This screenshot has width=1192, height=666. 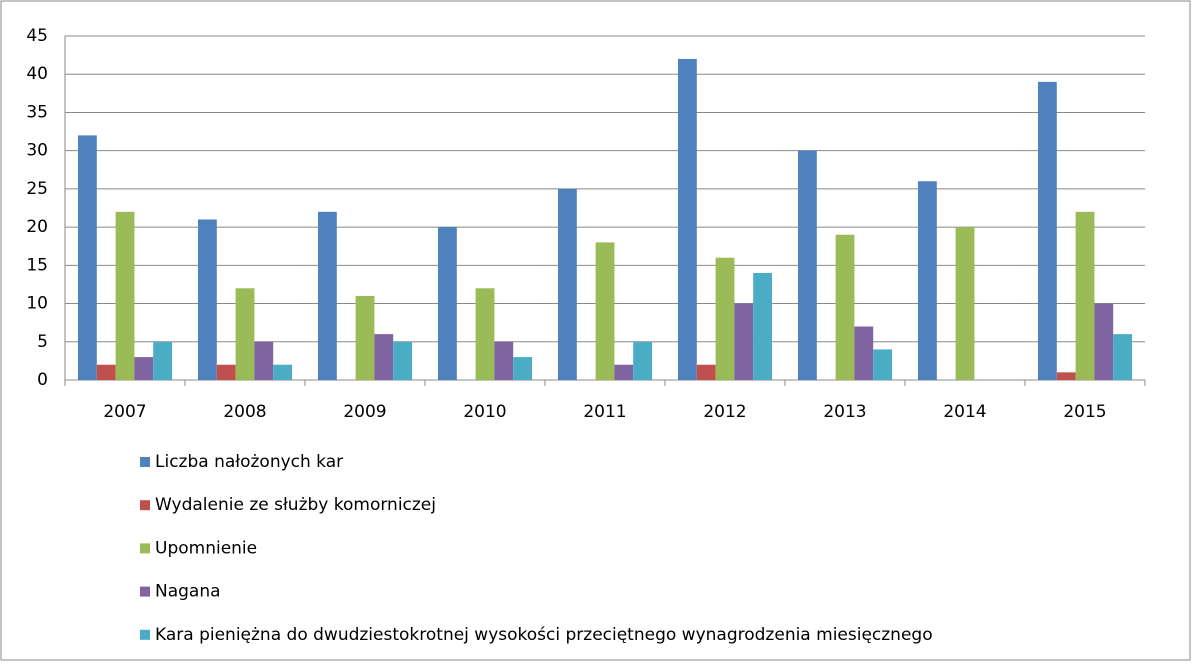 What do you see at coordinates (206, 548) in the screenshot?
I see `legend-label: Upomnienie` at bounding box center [206, 548].